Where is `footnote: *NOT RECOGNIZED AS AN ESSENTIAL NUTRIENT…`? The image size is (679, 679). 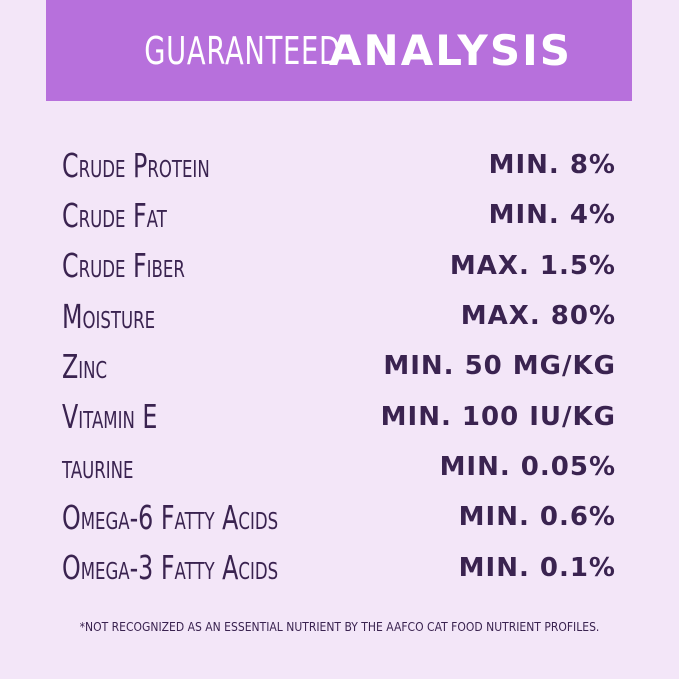 footnote: *NOT RECOGNIZED AS AN ESSENTIAL NUTRIENT… is located at coordinates (339, 627).